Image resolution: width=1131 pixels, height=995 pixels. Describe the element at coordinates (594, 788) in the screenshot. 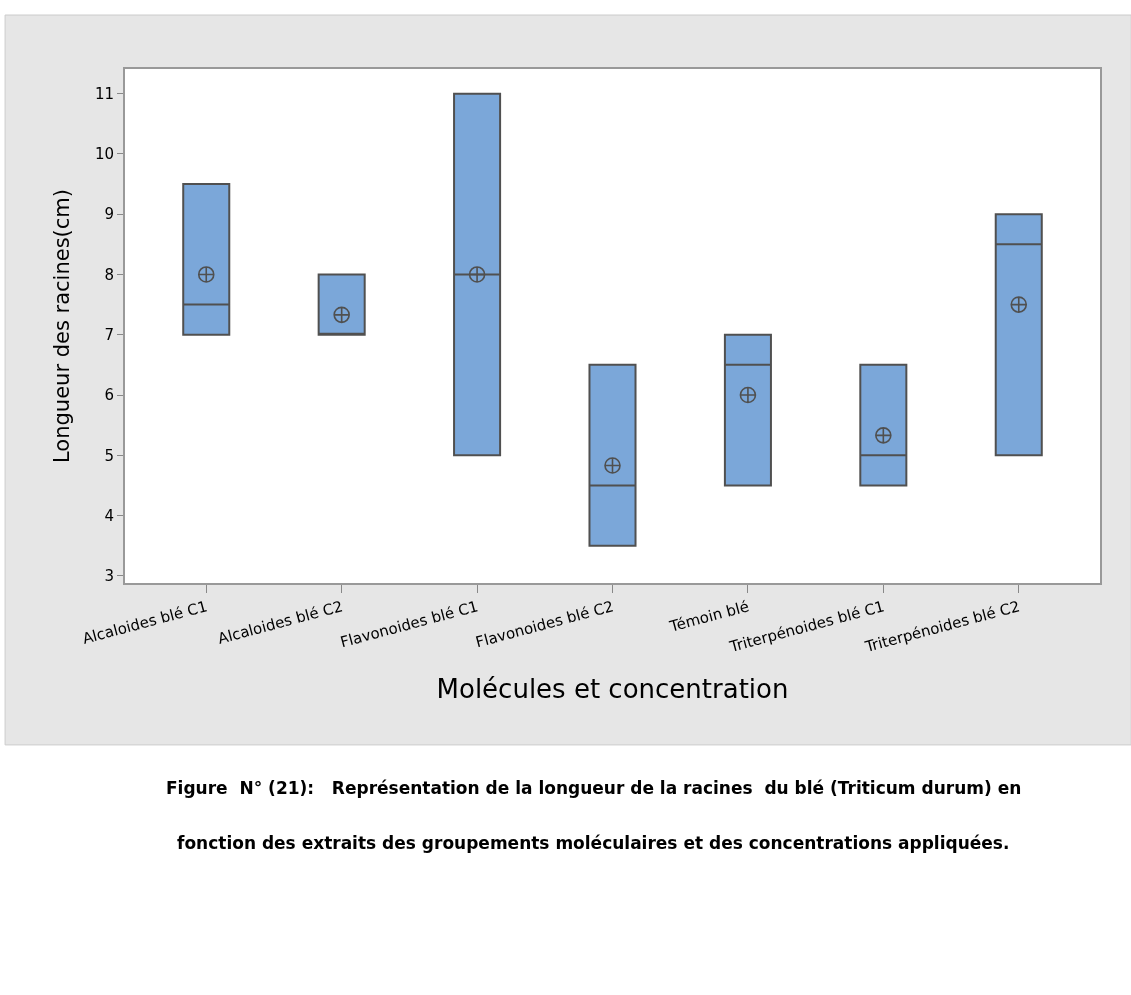

I see `text: Figure N° (21): Représentation de la longueur de la racines du blé (Triticum durum) en` at that location.